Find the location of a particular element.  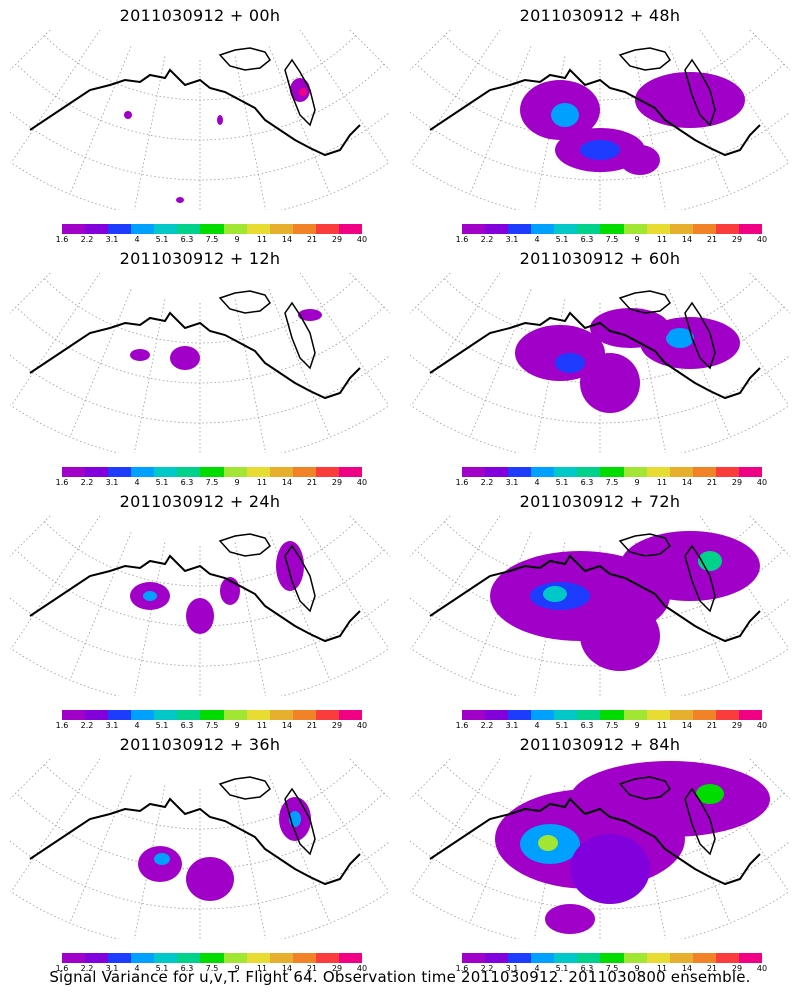

panel-title: 2011030912 + 60h is located at coordinates (600, 258).